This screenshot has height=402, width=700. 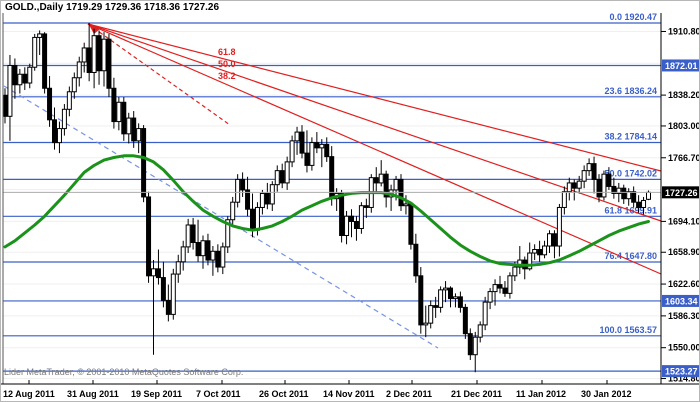 I want to click on svg-text: 1803.00, so click(x=684, y=126).